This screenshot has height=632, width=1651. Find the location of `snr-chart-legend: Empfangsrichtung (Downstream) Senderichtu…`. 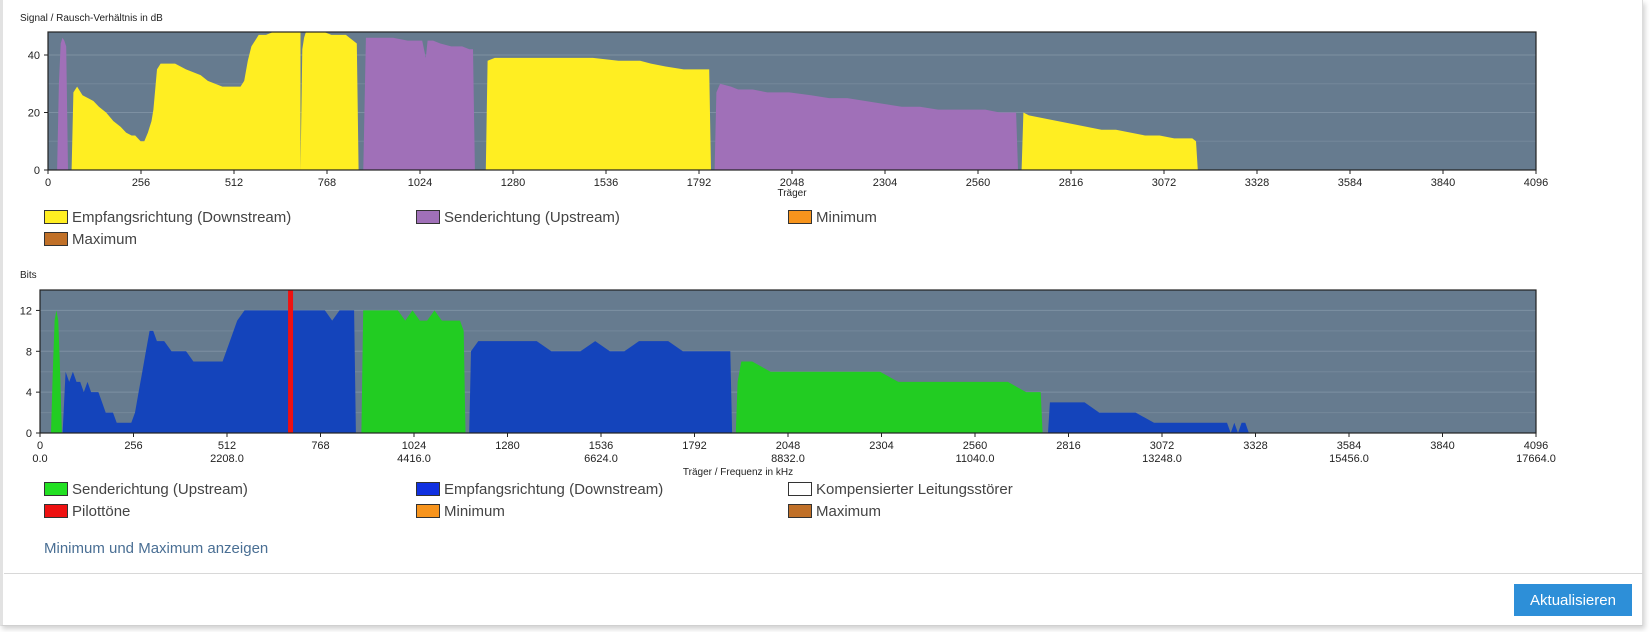

snr-chart-legend: Empfangsrichtung (Downstream) Senderichtu… is located at coordinates (594, 228).